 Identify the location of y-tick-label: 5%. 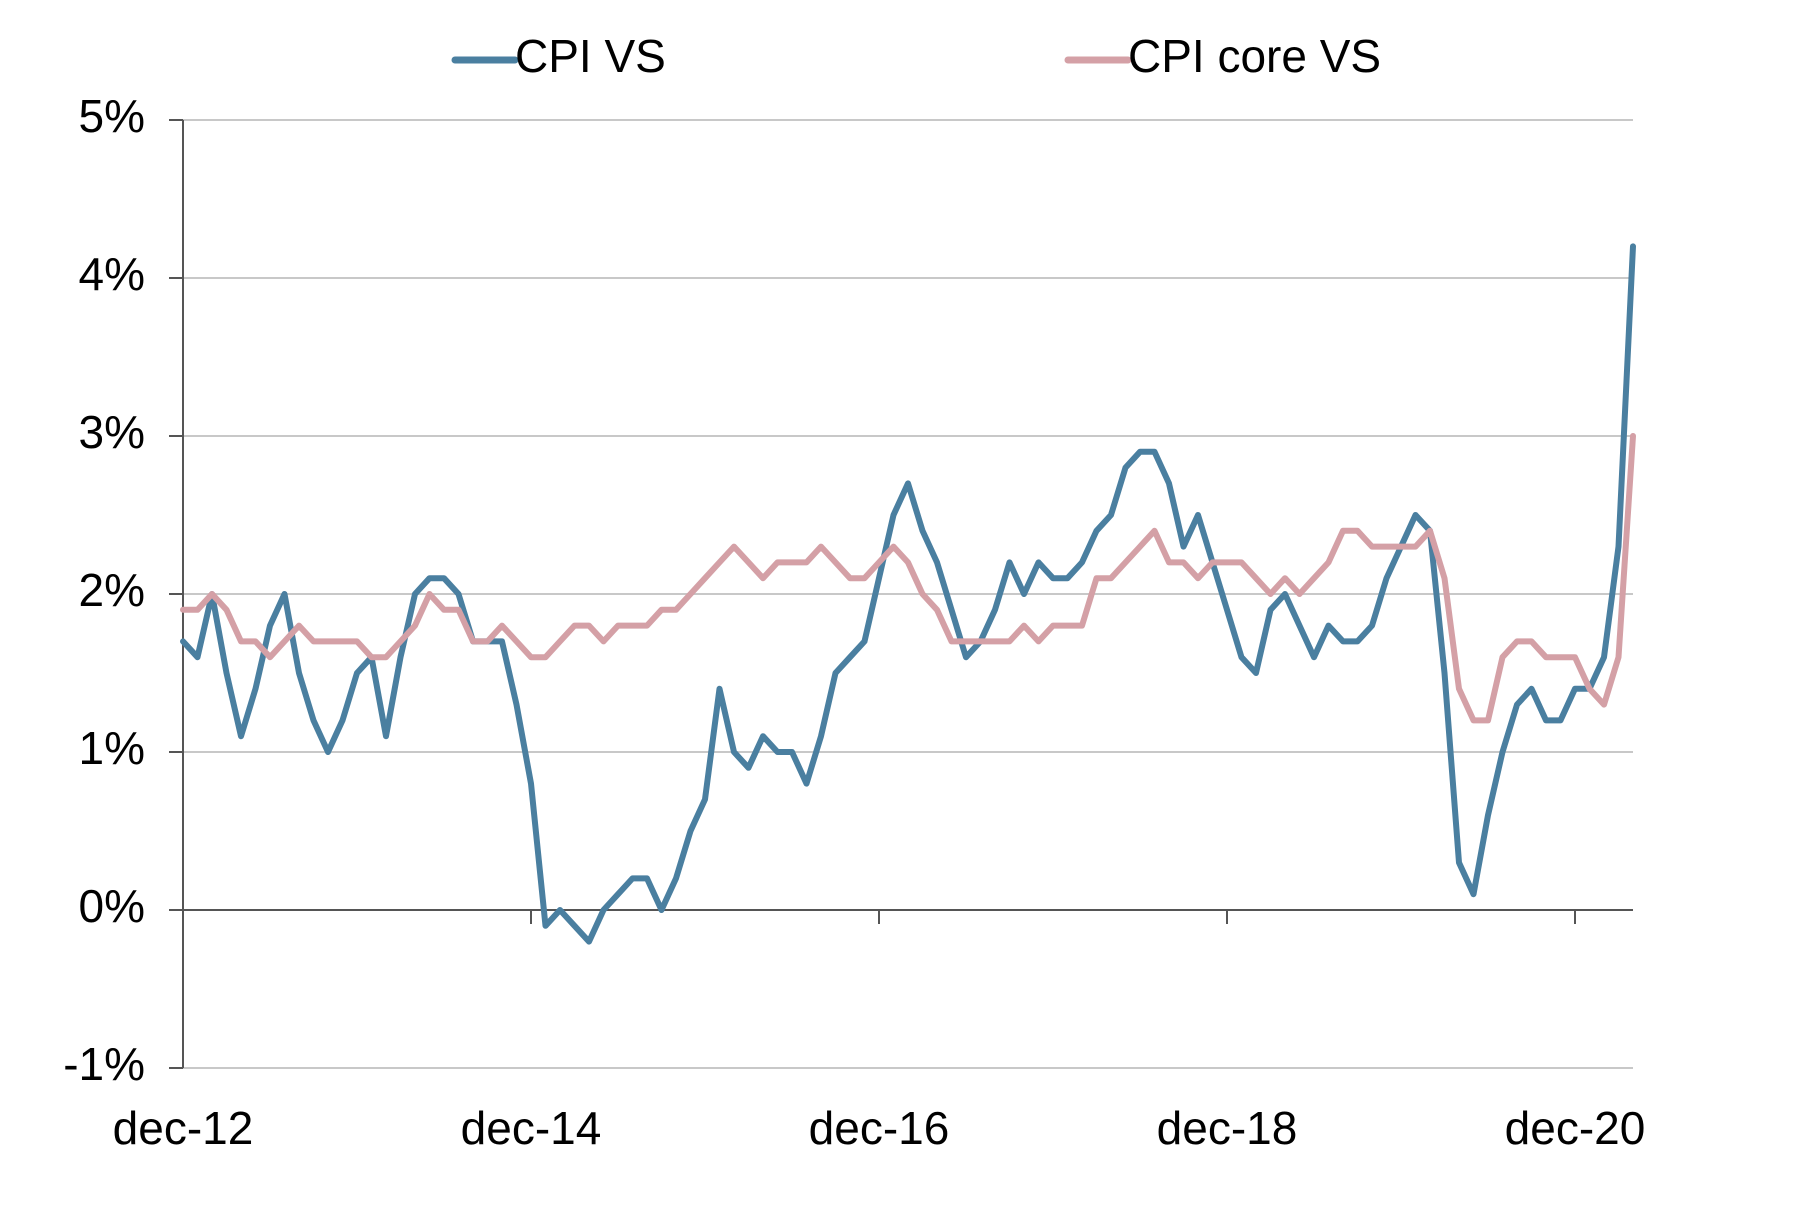
(112, 116).